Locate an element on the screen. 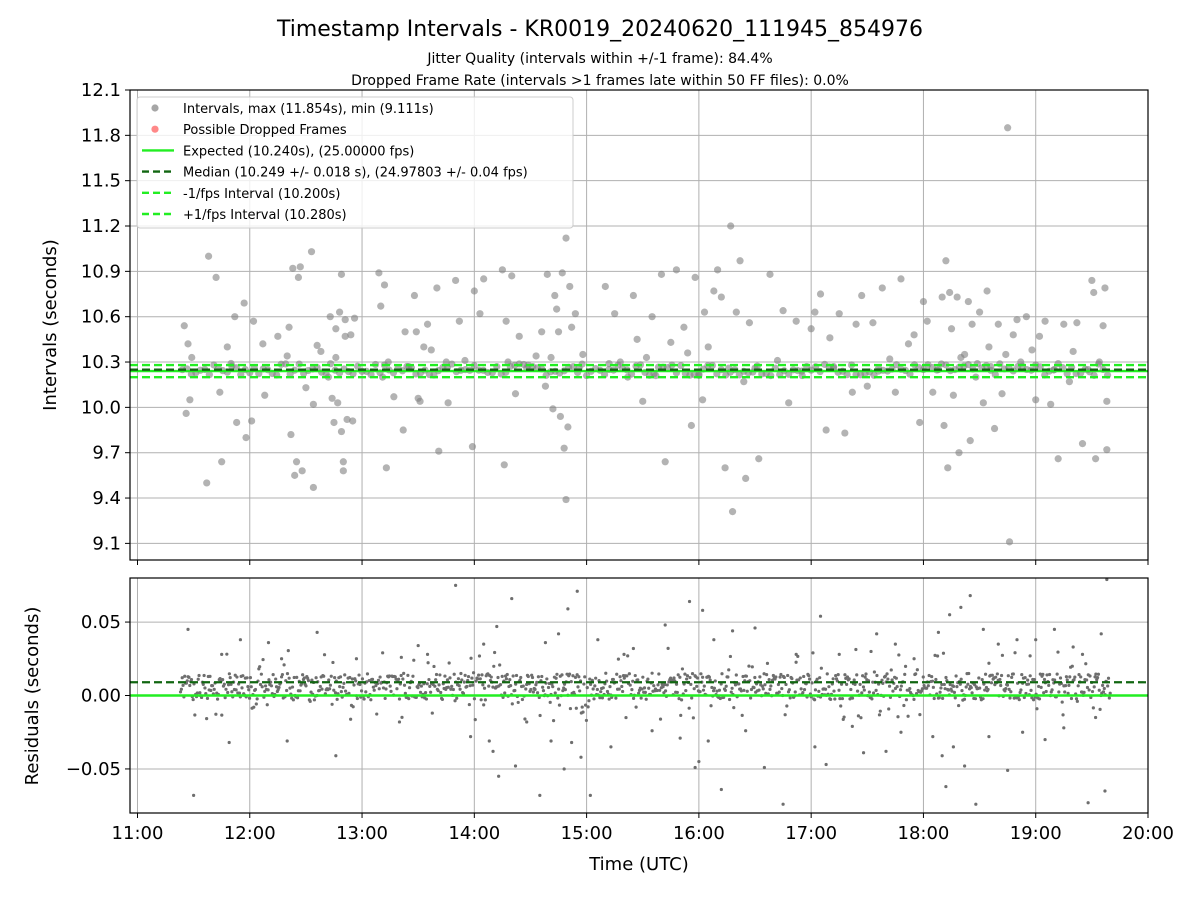  x-tick-label: 20:00 is located at coordinates (1148, 833).